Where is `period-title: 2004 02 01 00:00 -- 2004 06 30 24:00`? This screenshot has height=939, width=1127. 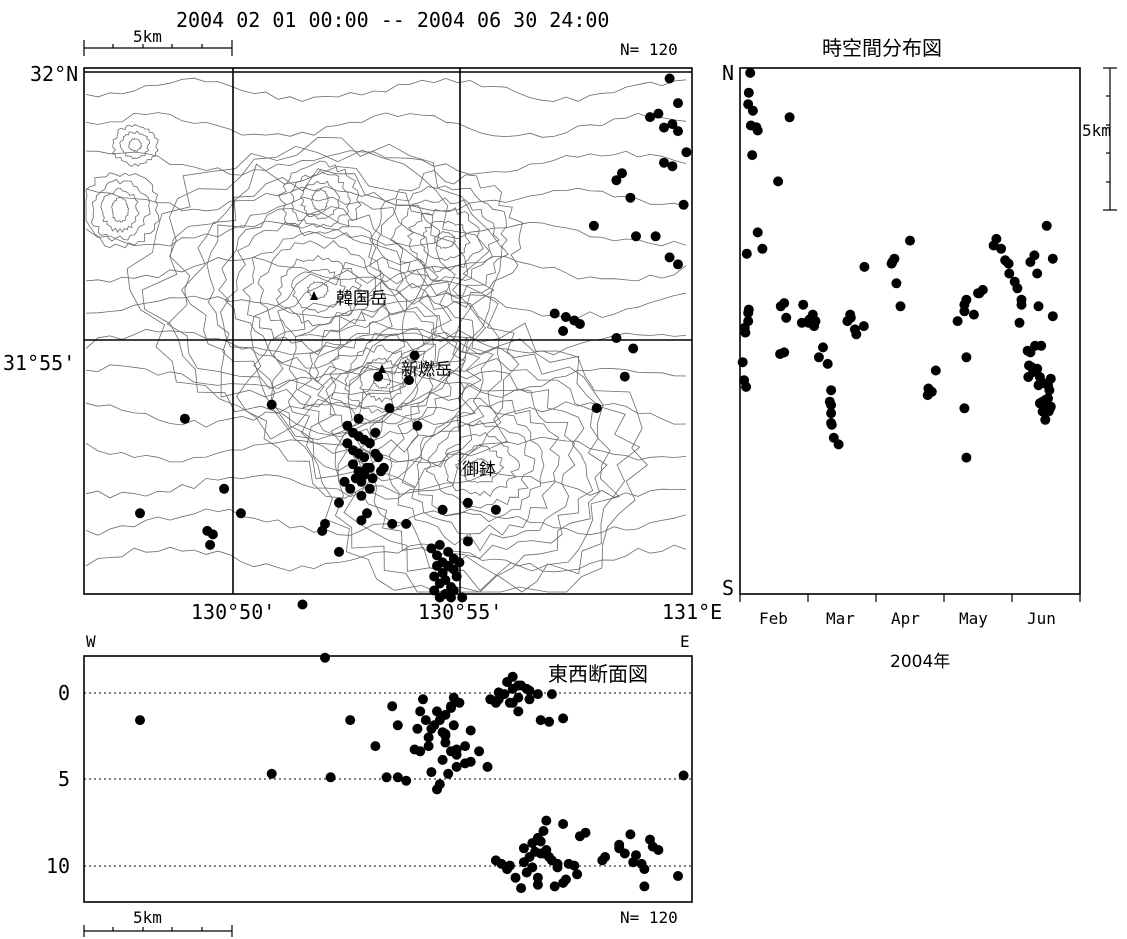 period-title: 2004 02 01 00:00 -- 2004 06 30 24:00 is located at coordinates (392, 20).